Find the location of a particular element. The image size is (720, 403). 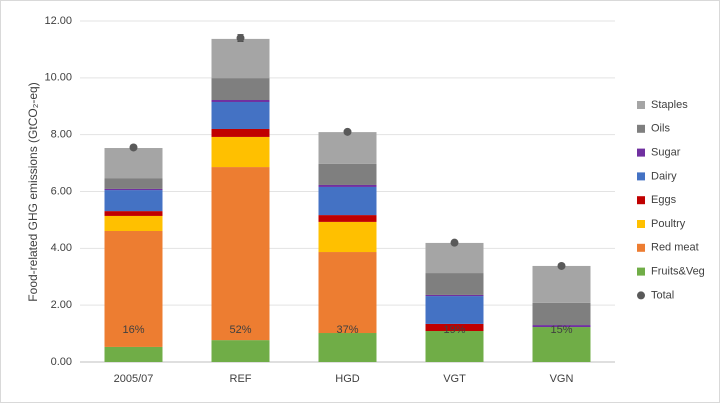

bar-label: 16% is located at coordinates (133, 330).